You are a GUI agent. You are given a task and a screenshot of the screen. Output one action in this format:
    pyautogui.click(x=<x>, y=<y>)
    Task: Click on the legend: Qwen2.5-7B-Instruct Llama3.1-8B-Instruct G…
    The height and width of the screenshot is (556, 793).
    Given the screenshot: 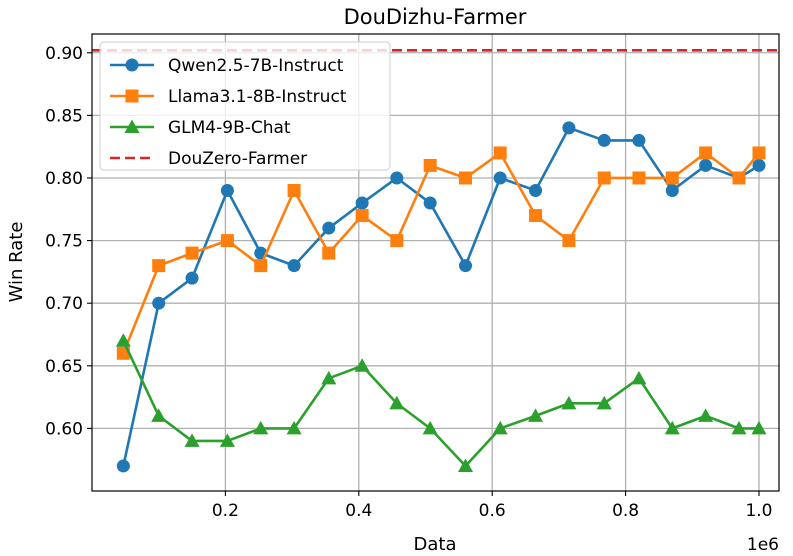 What is the action you would take?
    pyautogui.click(x=245, y=106)
    